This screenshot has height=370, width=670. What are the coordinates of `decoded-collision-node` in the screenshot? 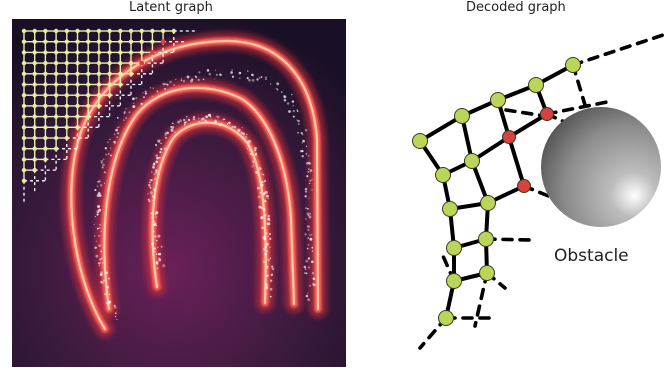 It's located at (509, 137).